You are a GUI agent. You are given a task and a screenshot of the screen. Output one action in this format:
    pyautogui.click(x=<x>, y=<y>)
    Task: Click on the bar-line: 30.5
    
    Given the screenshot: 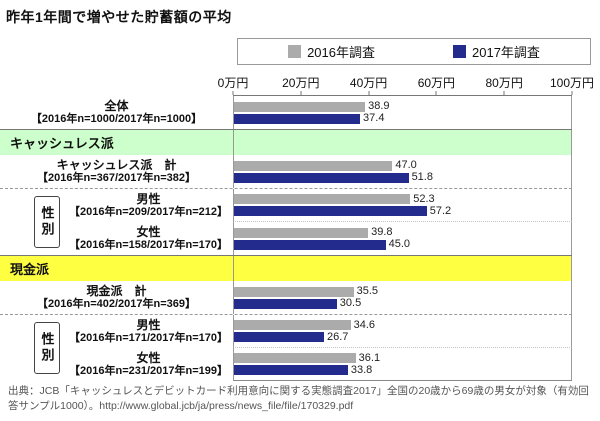 What is the action you would take?
    pyautogui.click(x=402, y=303)
    